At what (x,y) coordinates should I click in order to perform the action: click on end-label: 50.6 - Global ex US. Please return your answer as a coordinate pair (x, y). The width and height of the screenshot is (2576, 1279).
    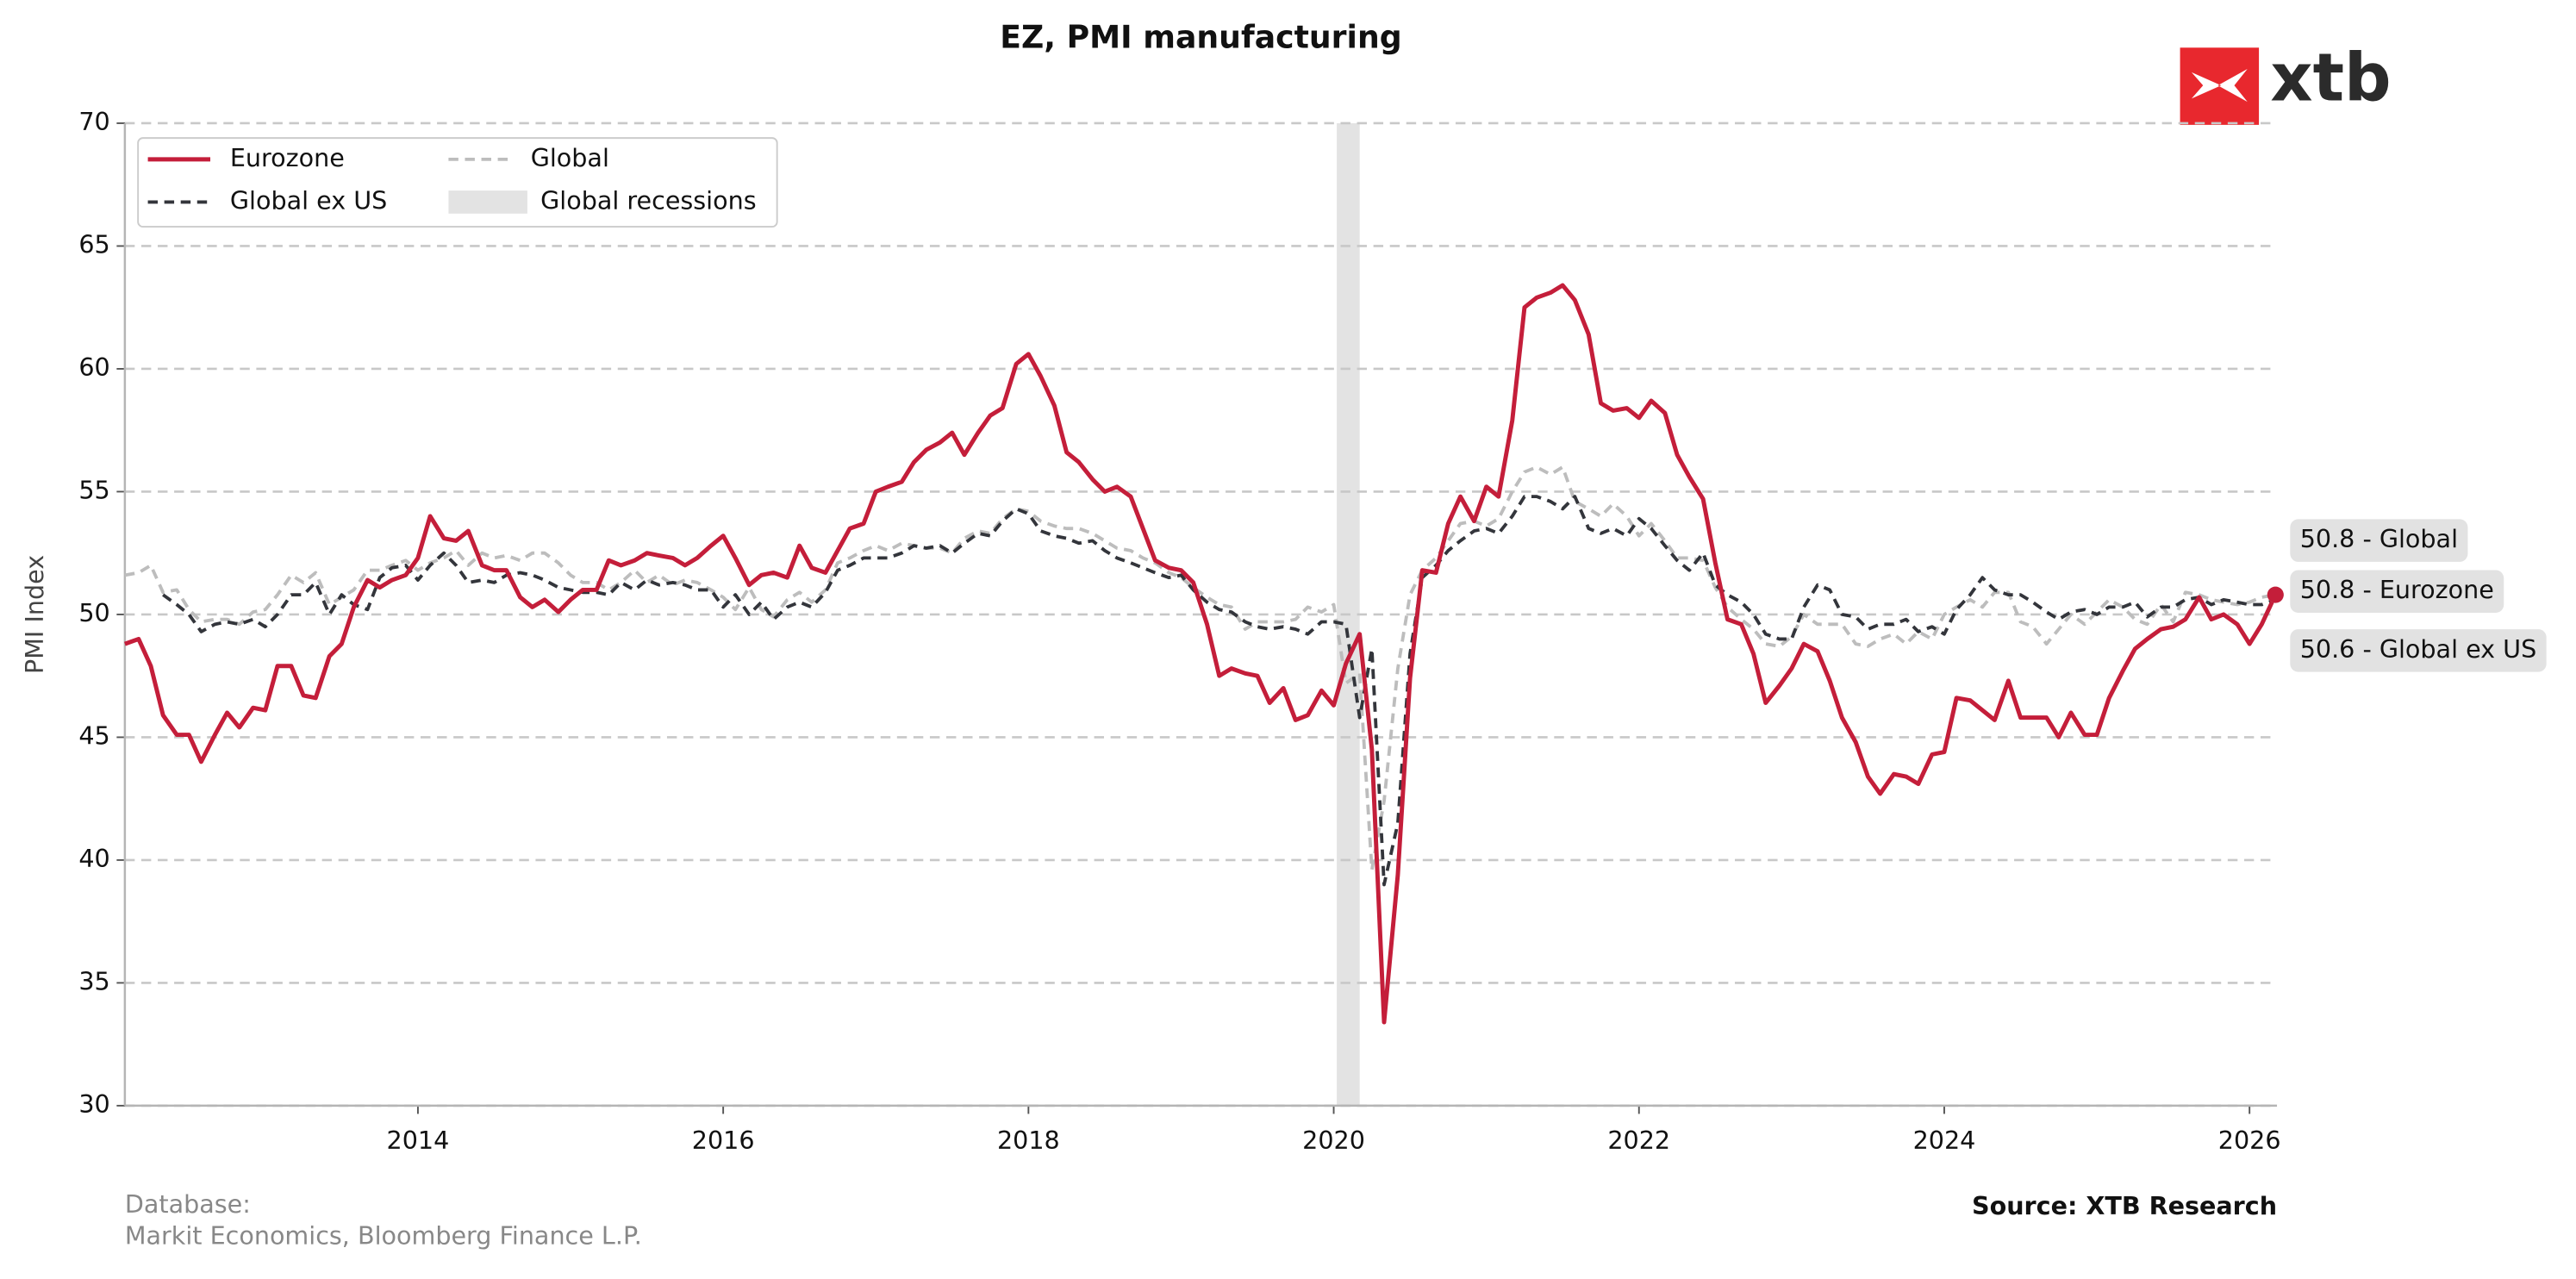
    Looking at the image, I should click on (2418, 649).